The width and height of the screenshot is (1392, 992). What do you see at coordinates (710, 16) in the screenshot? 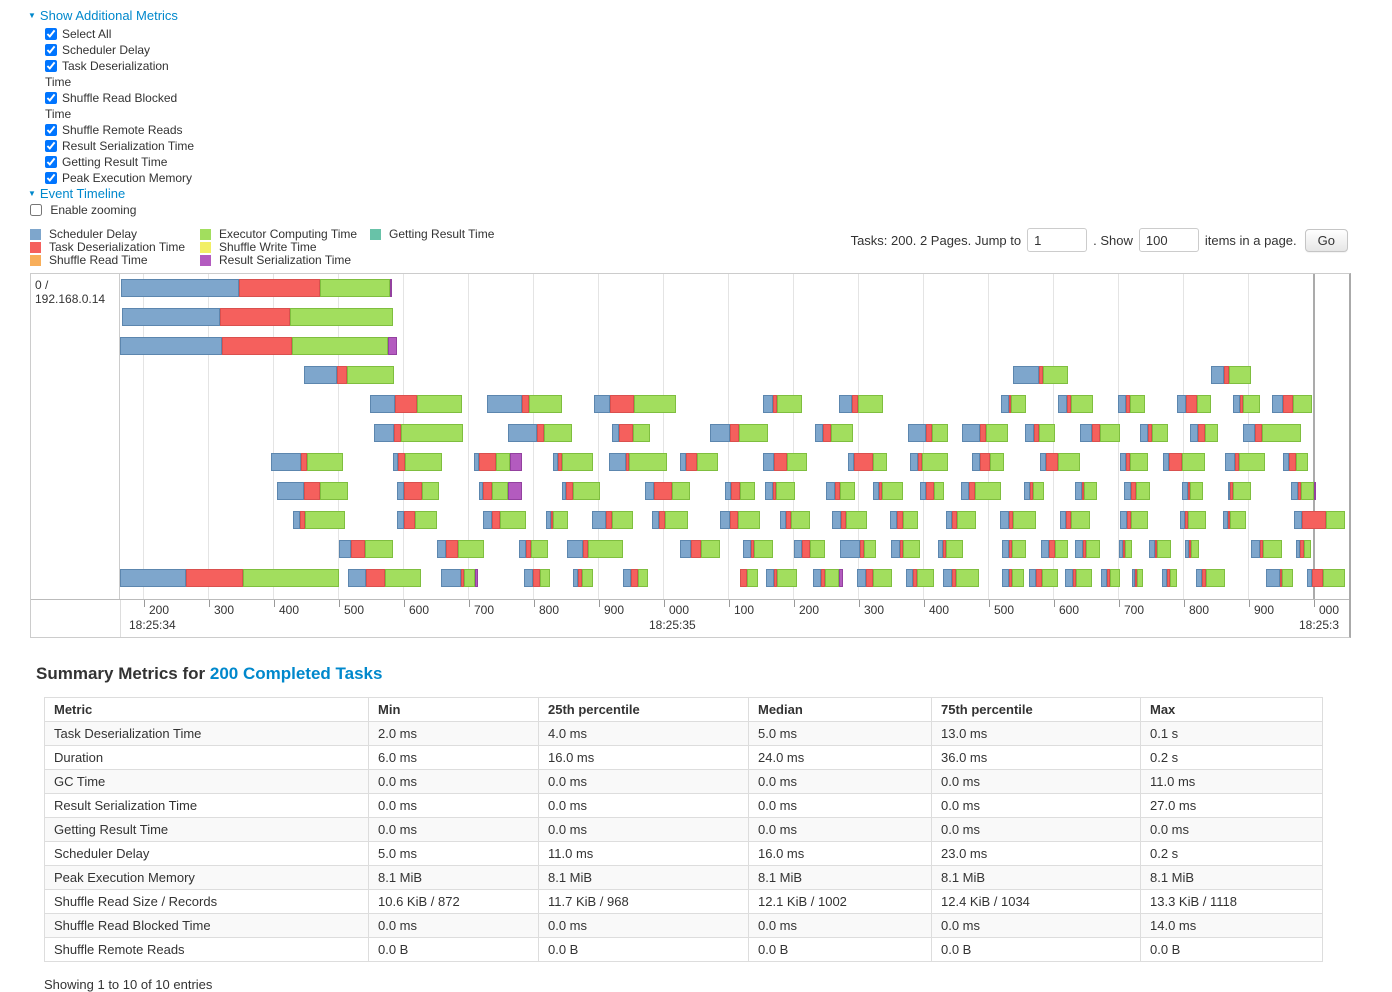
I see `show-additional-metrics-toggle: ▼ Show Additional Metrics` at bounding box center [710, 16].